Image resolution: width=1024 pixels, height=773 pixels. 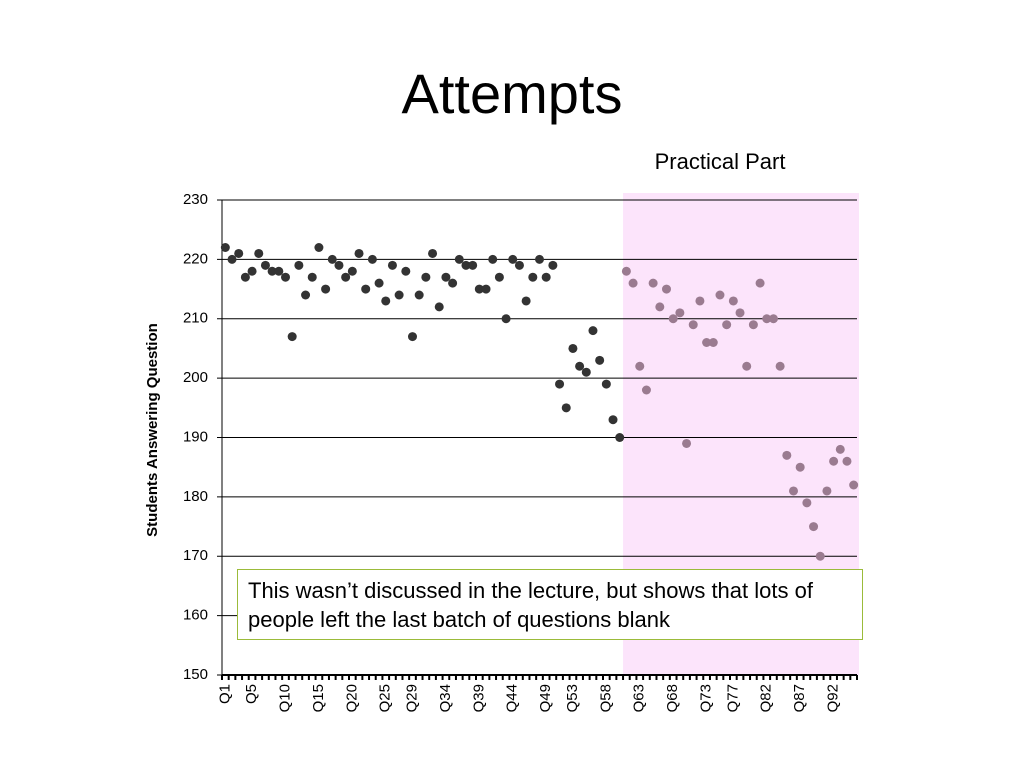 What do you see at coordinates (284, 698) in the screenshot?
I see `x-tick-label: Q10` at bounding box center [284, 698].